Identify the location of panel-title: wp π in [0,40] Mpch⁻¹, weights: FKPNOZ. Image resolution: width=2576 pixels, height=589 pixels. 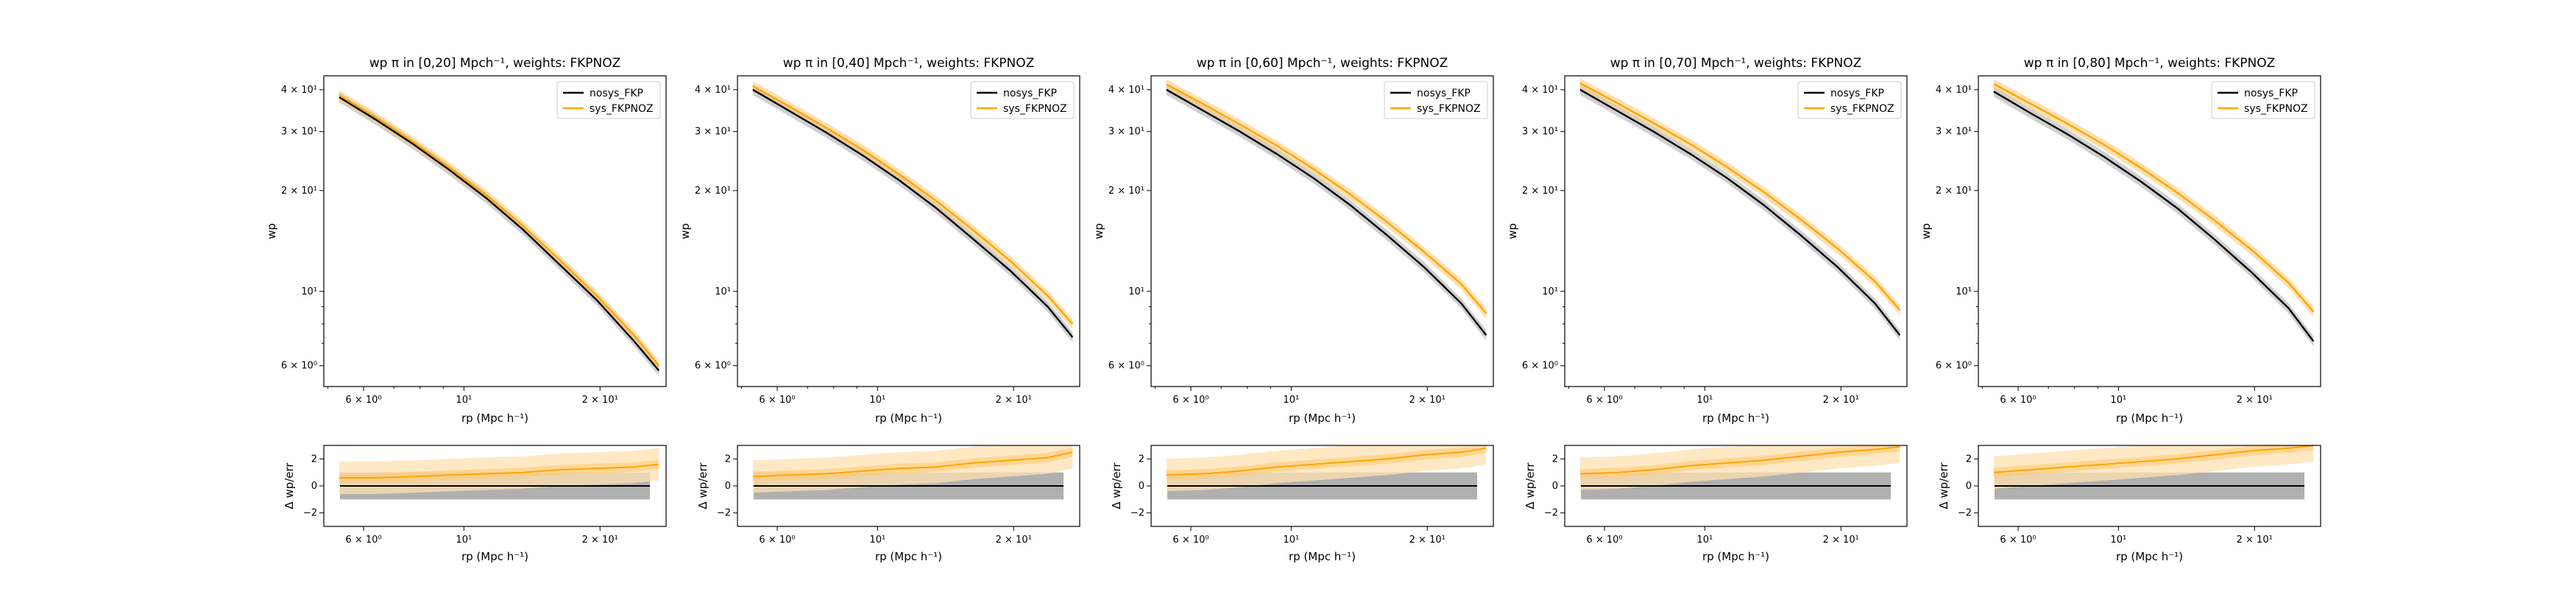
(909, 63).